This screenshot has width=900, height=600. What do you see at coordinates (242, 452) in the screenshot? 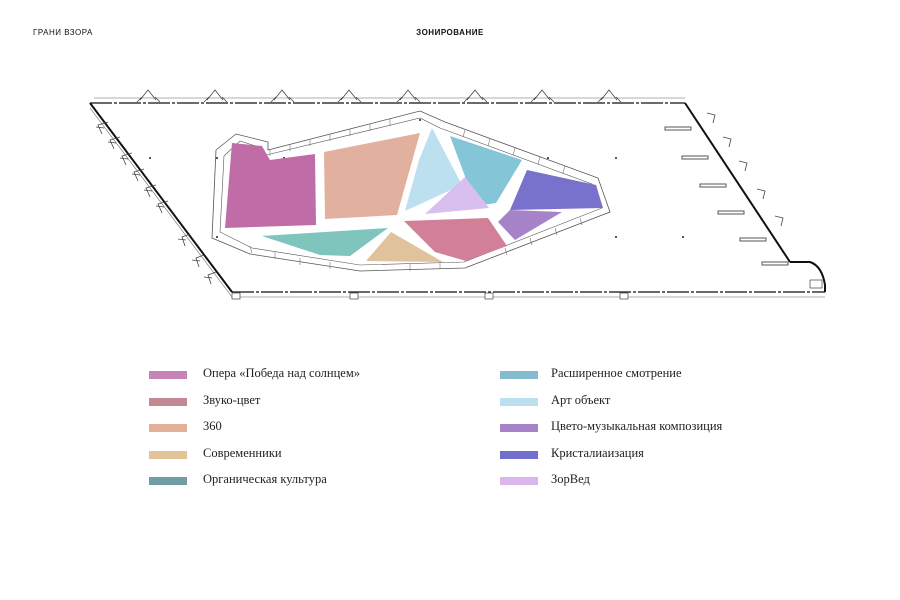
I see `legend-label: Современники` at bounding box center [242, 452].